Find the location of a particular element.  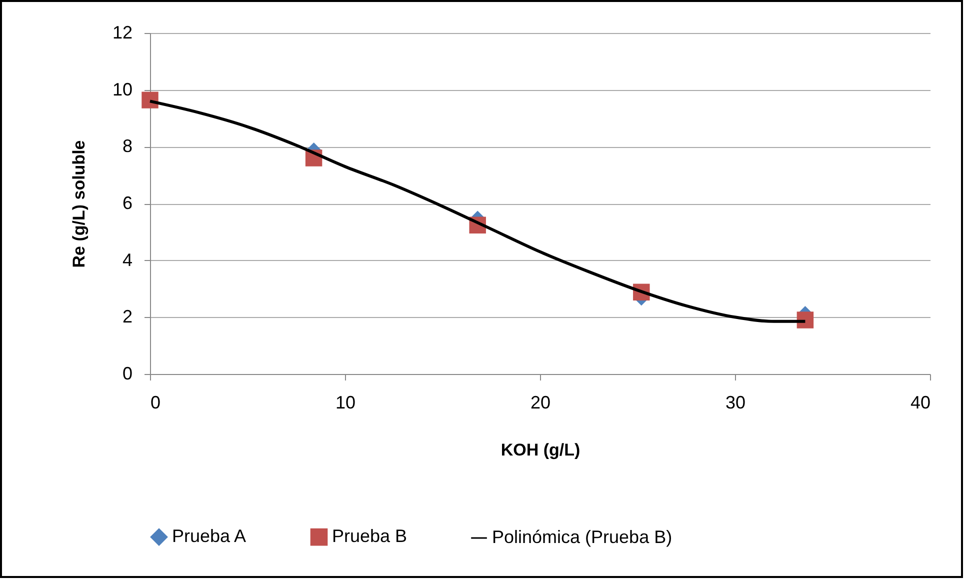

y-tick-label: 8 is located at coordinates (127, 146).